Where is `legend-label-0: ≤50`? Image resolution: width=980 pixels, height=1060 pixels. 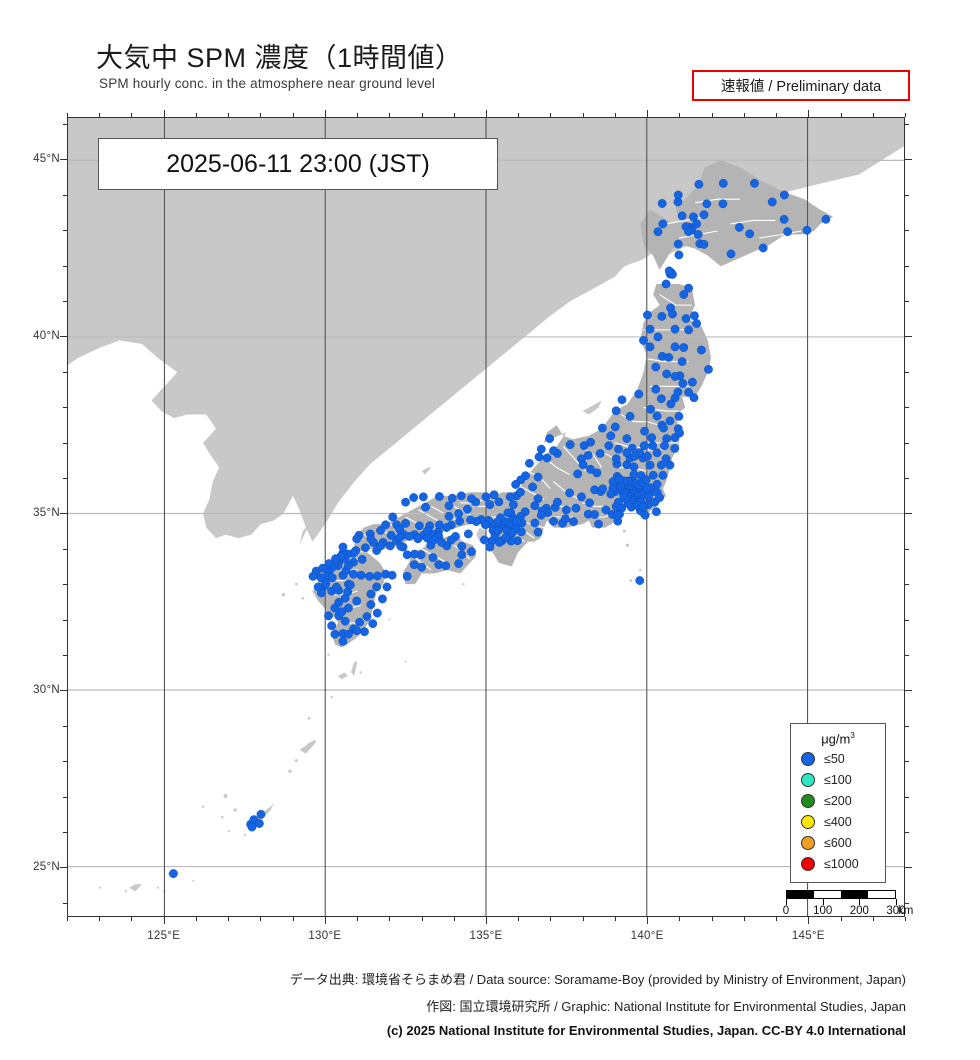 legend-label-0: ≤50 is located at coordinates (834, 758).